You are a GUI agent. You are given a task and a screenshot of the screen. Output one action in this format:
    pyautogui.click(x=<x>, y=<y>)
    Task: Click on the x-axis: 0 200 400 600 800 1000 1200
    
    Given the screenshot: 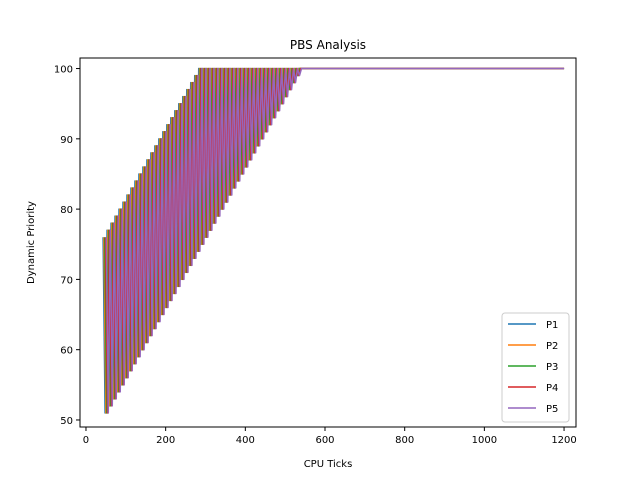 What is the action you would take?
    pyautogui.click(x=330, y=436)
    